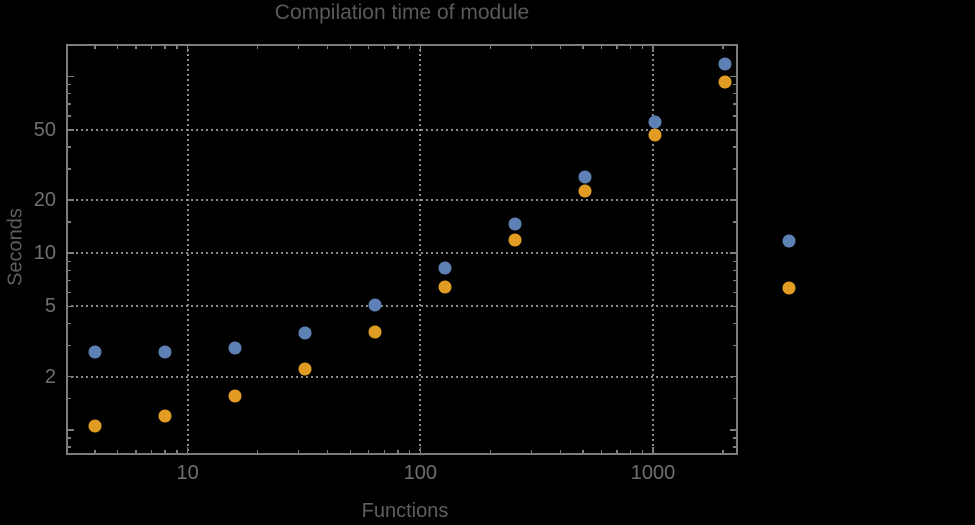  What do you see at coordinates (50, 376) in the screenshot?
I see `y-tick-label: 2` at bounding box center [50, 376].